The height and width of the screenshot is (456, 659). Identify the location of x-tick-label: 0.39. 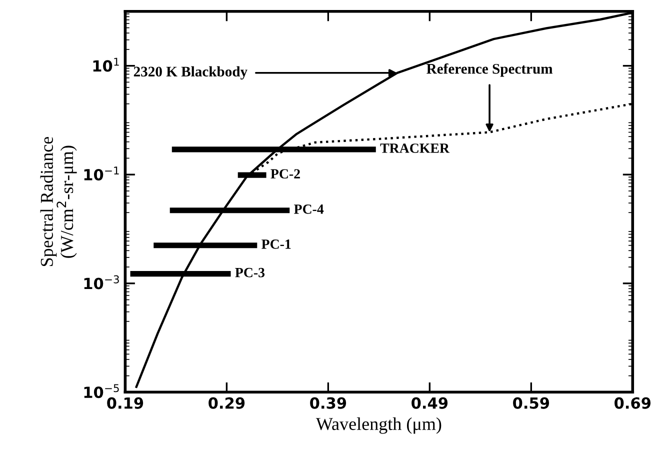
(328, 403).